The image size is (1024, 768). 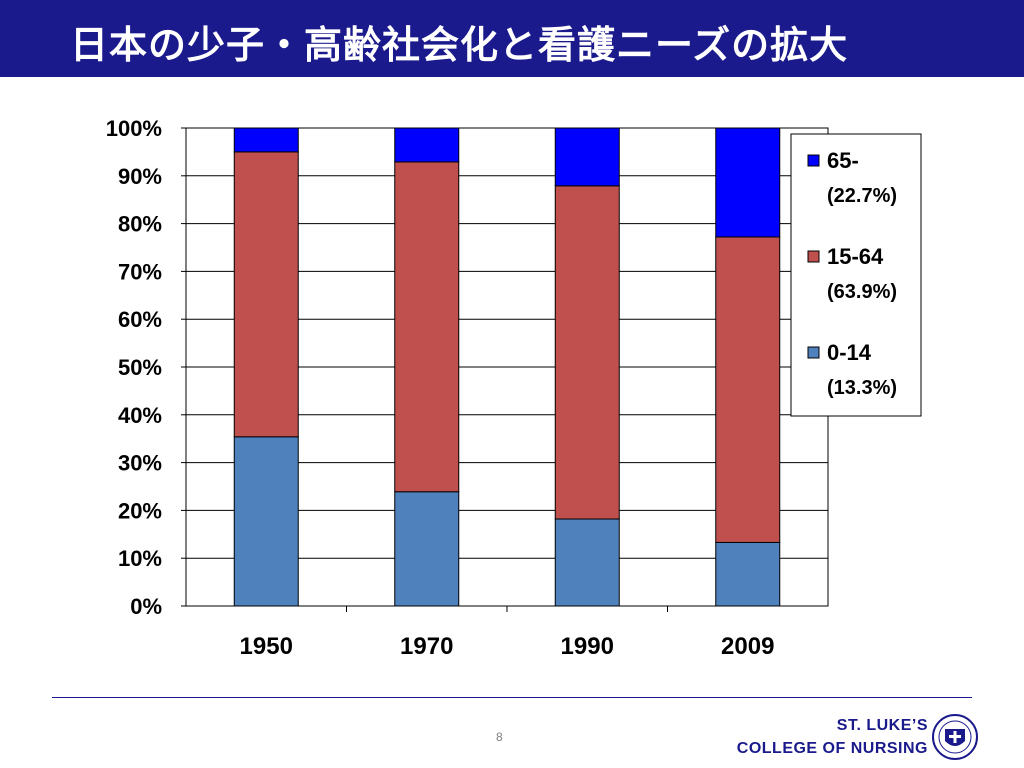 I want to click on y-tick-label: 70%, so click(x=140, y=271).